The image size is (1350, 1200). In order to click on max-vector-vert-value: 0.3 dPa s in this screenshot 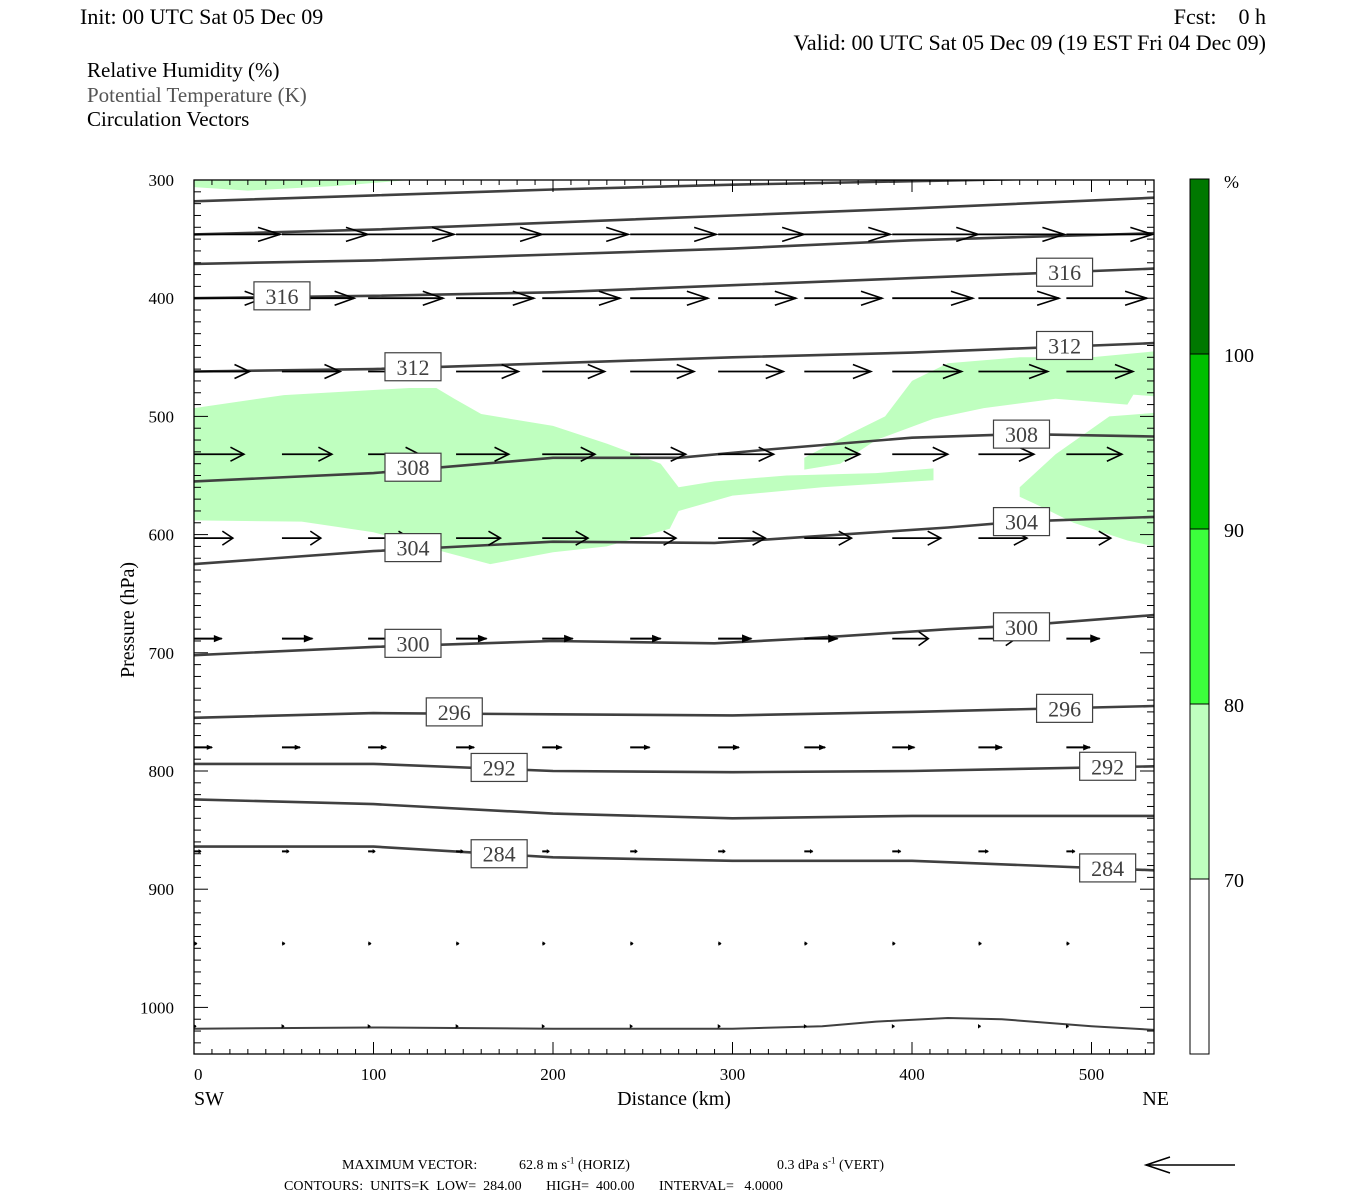, I will do `click(802, 1165)`.